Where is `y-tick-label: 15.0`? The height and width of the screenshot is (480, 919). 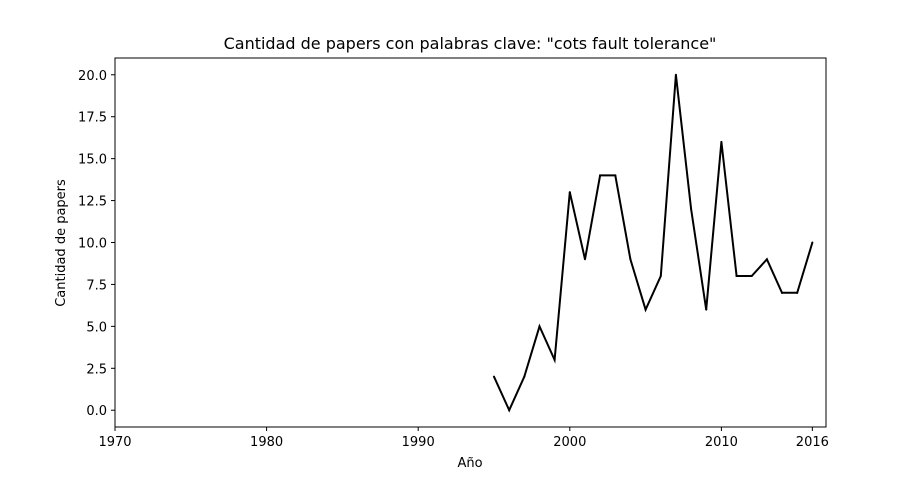
y-tick-label: 15.0 is located at coordinates (92, 160).